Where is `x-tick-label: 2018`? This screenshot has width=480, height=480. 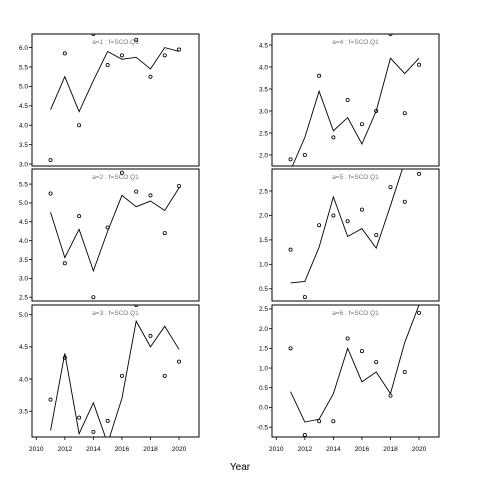
x-tick-label: 2018 is located at coordinates (150, 449).